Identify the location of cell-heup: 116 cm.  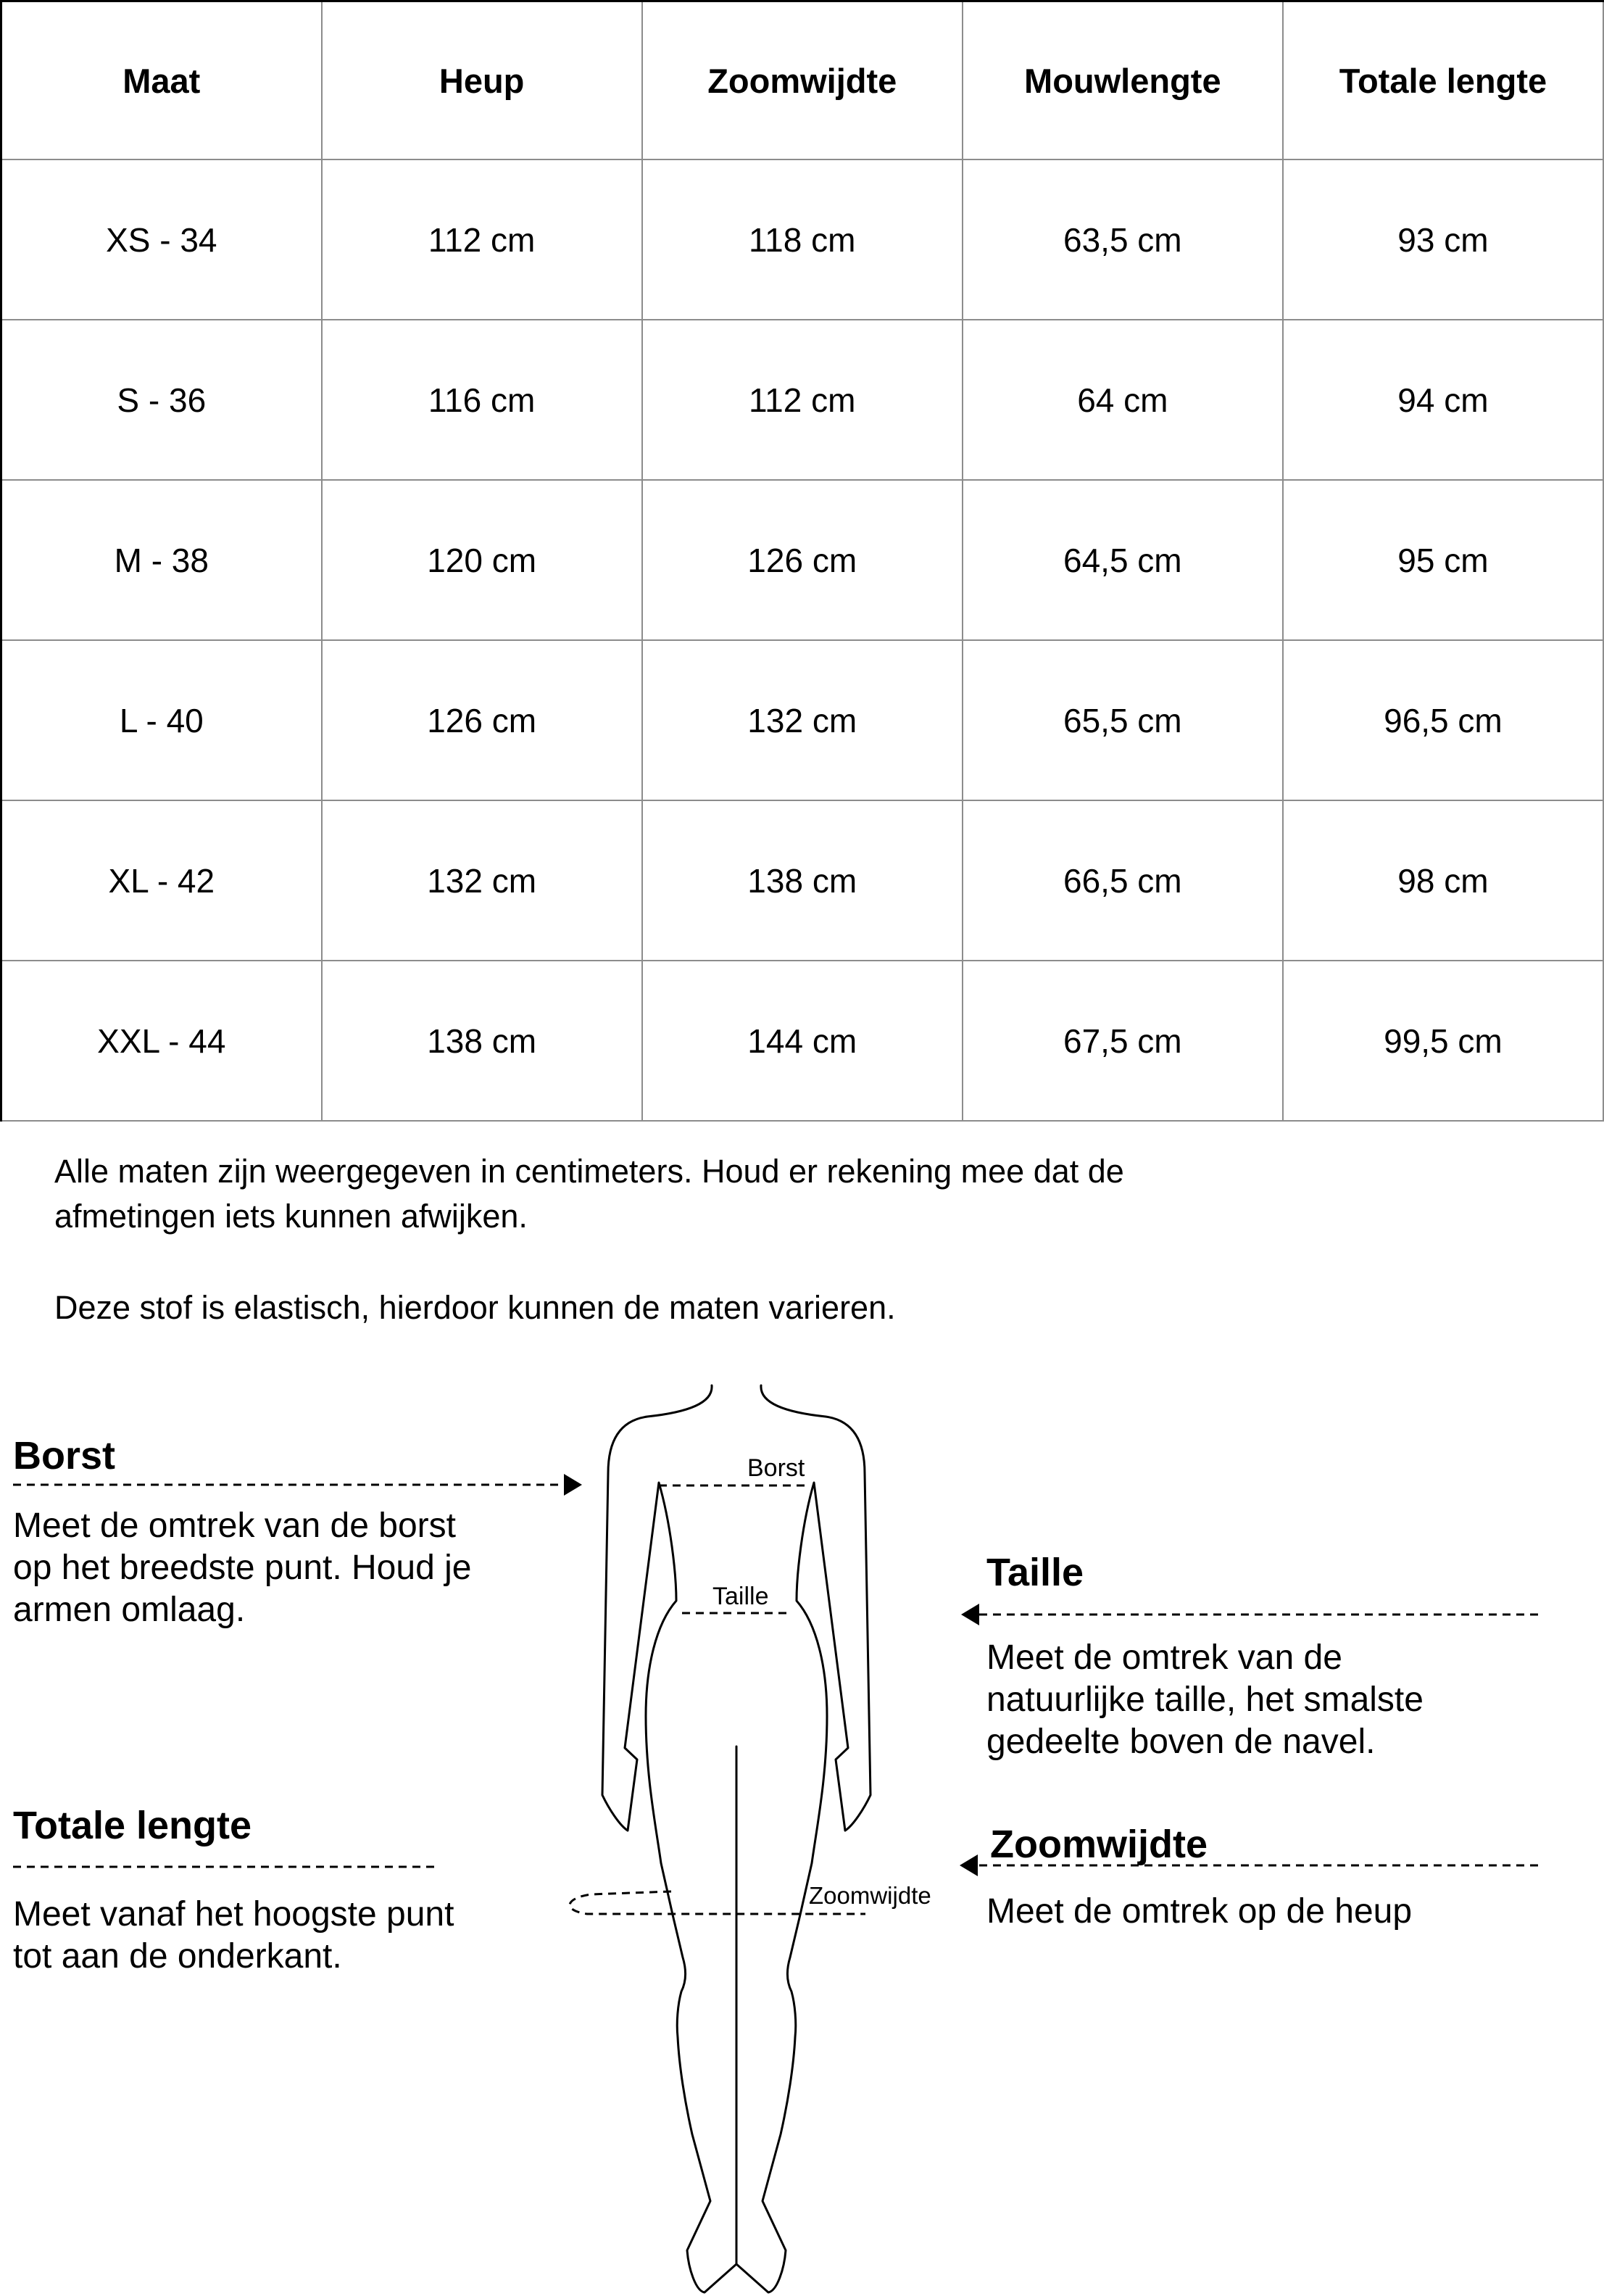
(481, 400).